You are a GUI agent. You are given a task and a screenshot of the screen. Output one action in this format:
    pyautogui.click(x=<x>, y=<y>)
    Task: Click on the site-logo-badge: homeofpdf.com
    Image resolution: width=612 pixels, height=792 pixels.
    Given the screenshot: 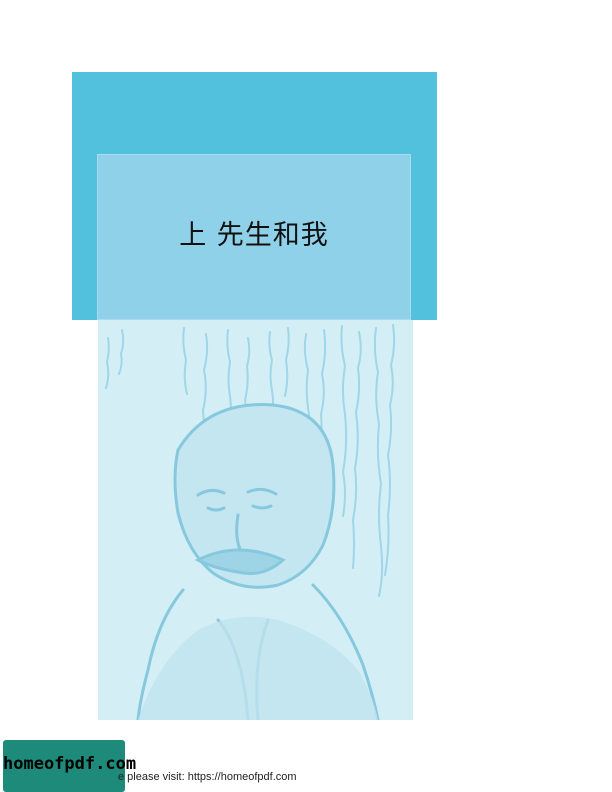 What is the action you would take?
    pyautogui.click(x=70, y=766)
    